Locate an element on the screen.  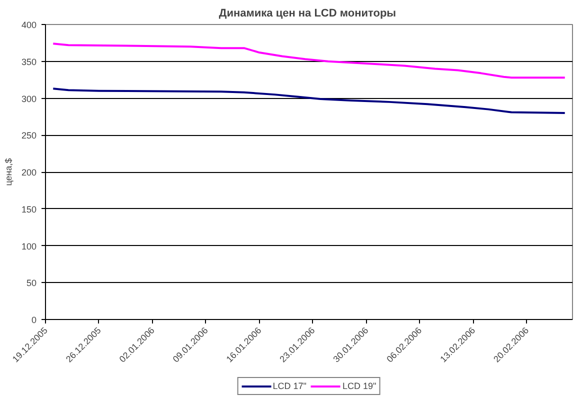
chart-title: Динамика цен на LCD мониторы is located at coordinates (307, 14).